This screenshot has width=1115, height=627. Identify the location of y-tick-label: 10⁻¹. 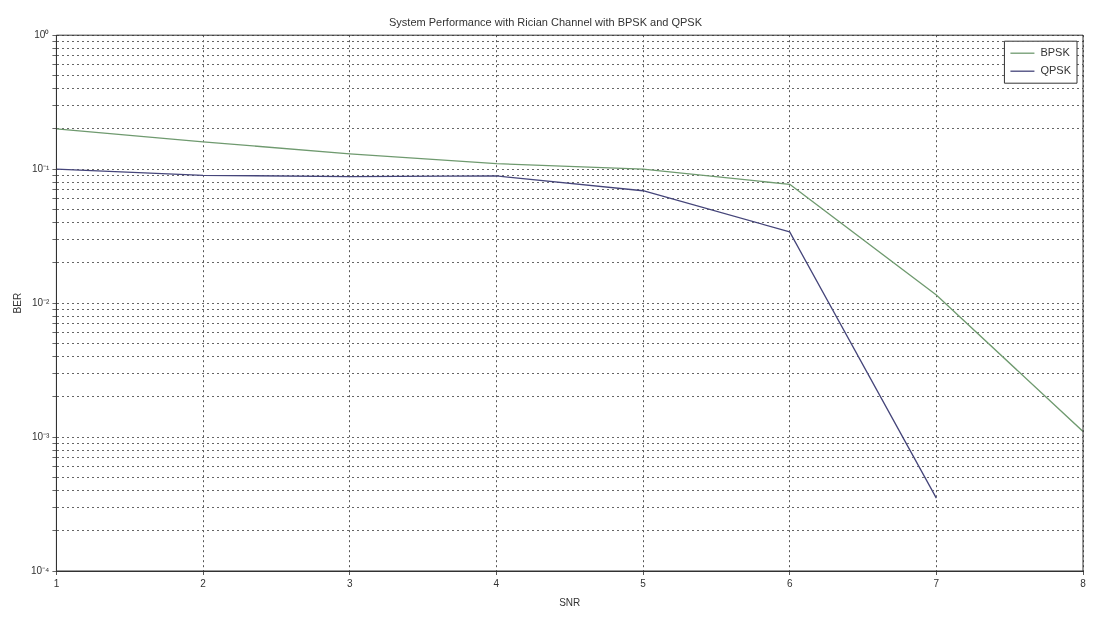
(41, 168).